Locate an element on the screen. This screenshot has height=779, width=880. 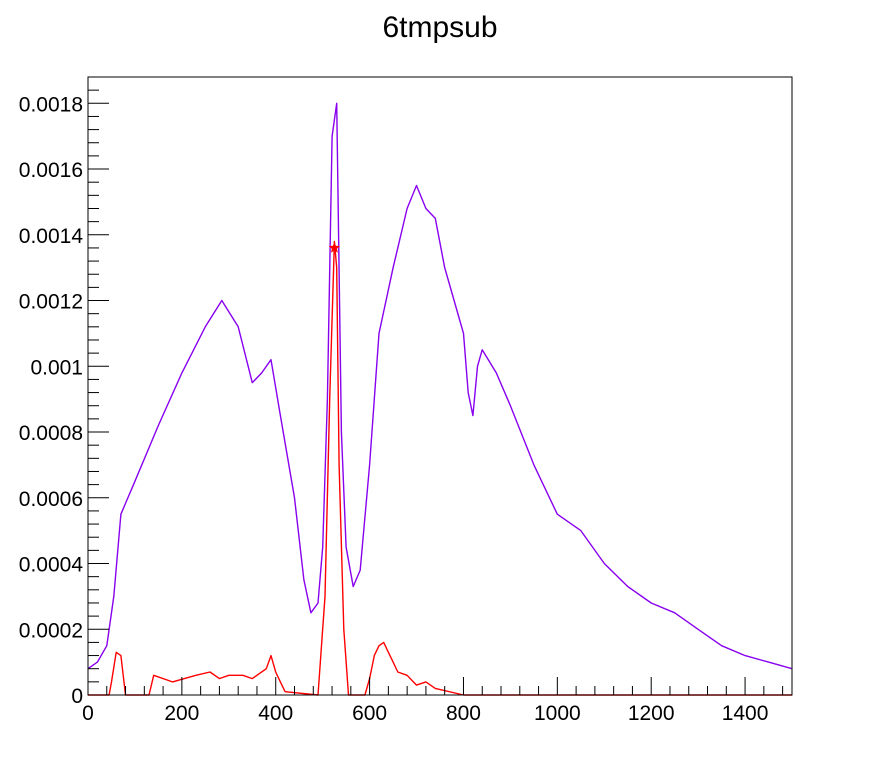
y-tick-label: 0.0016 is located at coordinates (51, 170).